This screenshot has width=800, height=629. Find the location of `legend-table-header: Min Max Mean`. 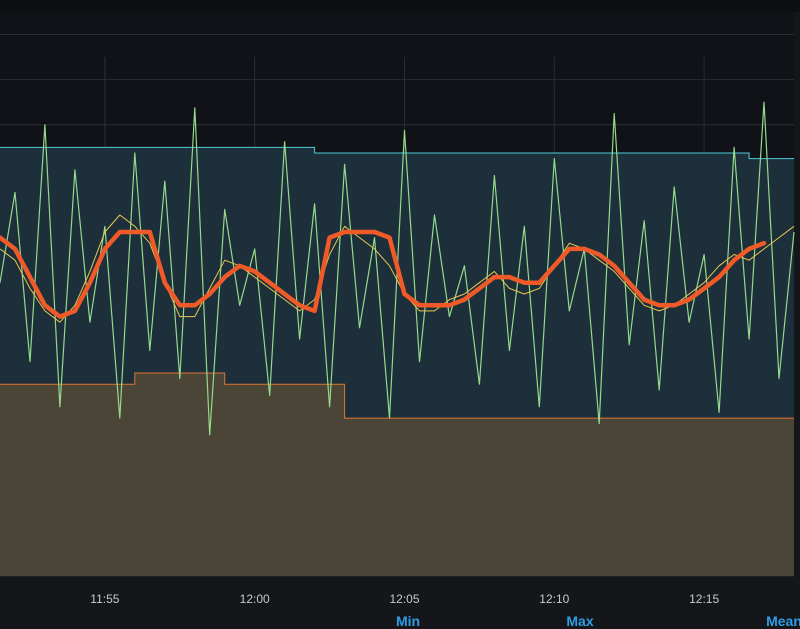

legend-table-header: Min Max Mean is located at coordinates (598, 621).